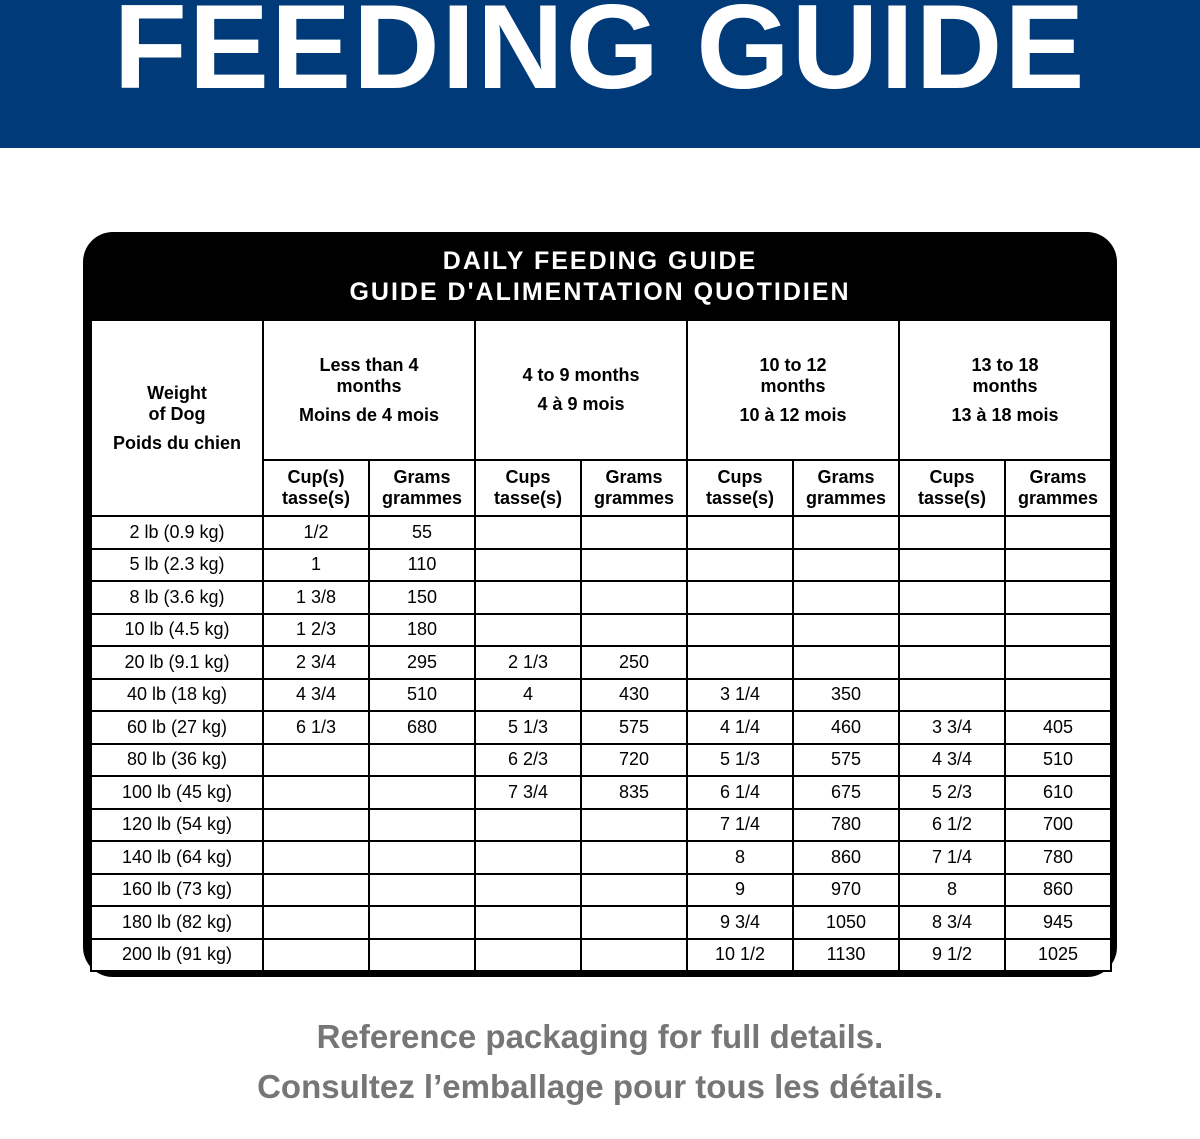 The height and width of the screenshot is (1139, 1200). Describe the element at coordinates (177, 792) in the screenshot. I see `weight-cell: 100 lb (45 kg)` at that location.